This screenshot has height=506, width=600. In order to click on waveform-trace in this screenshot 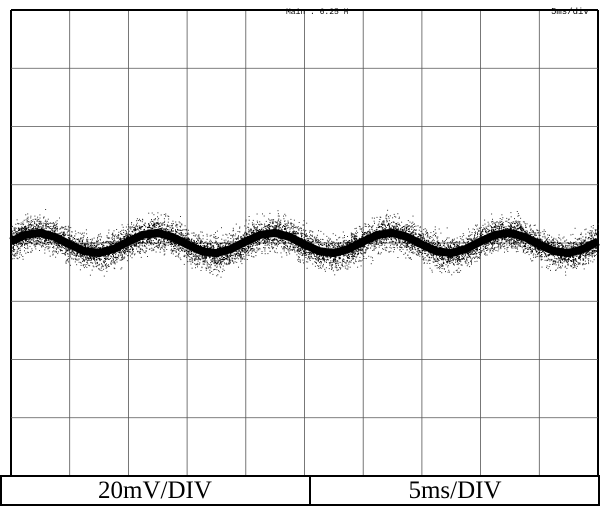, I will do `click(304, 243)`.